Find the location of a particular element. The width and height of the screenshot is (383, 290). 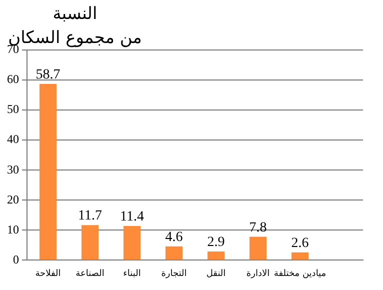

data-label: 2.9 is located at coordinates (216, 242).